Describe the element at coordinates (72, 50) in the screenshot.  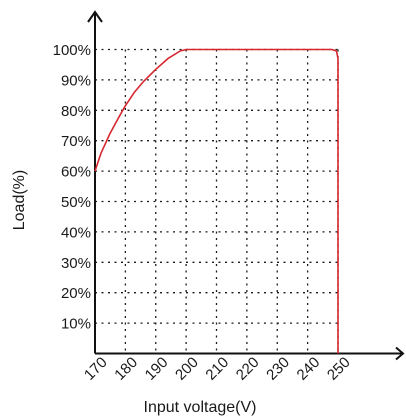
I see `y-tick-label: 100%` at that location.